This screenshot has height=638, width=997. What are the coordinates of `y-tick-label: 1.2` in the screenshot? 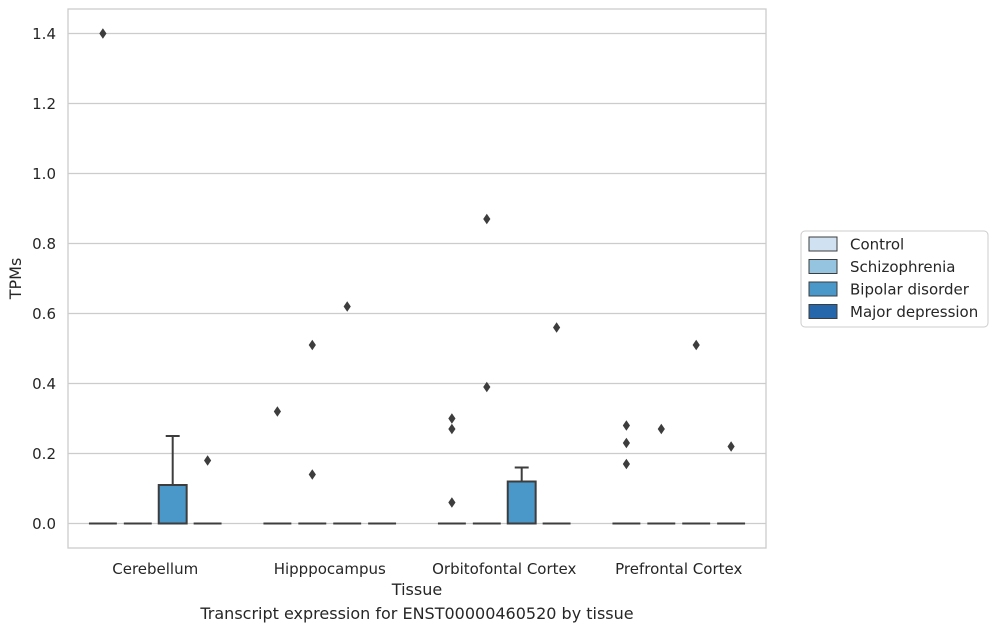 It's located at (44, 104).